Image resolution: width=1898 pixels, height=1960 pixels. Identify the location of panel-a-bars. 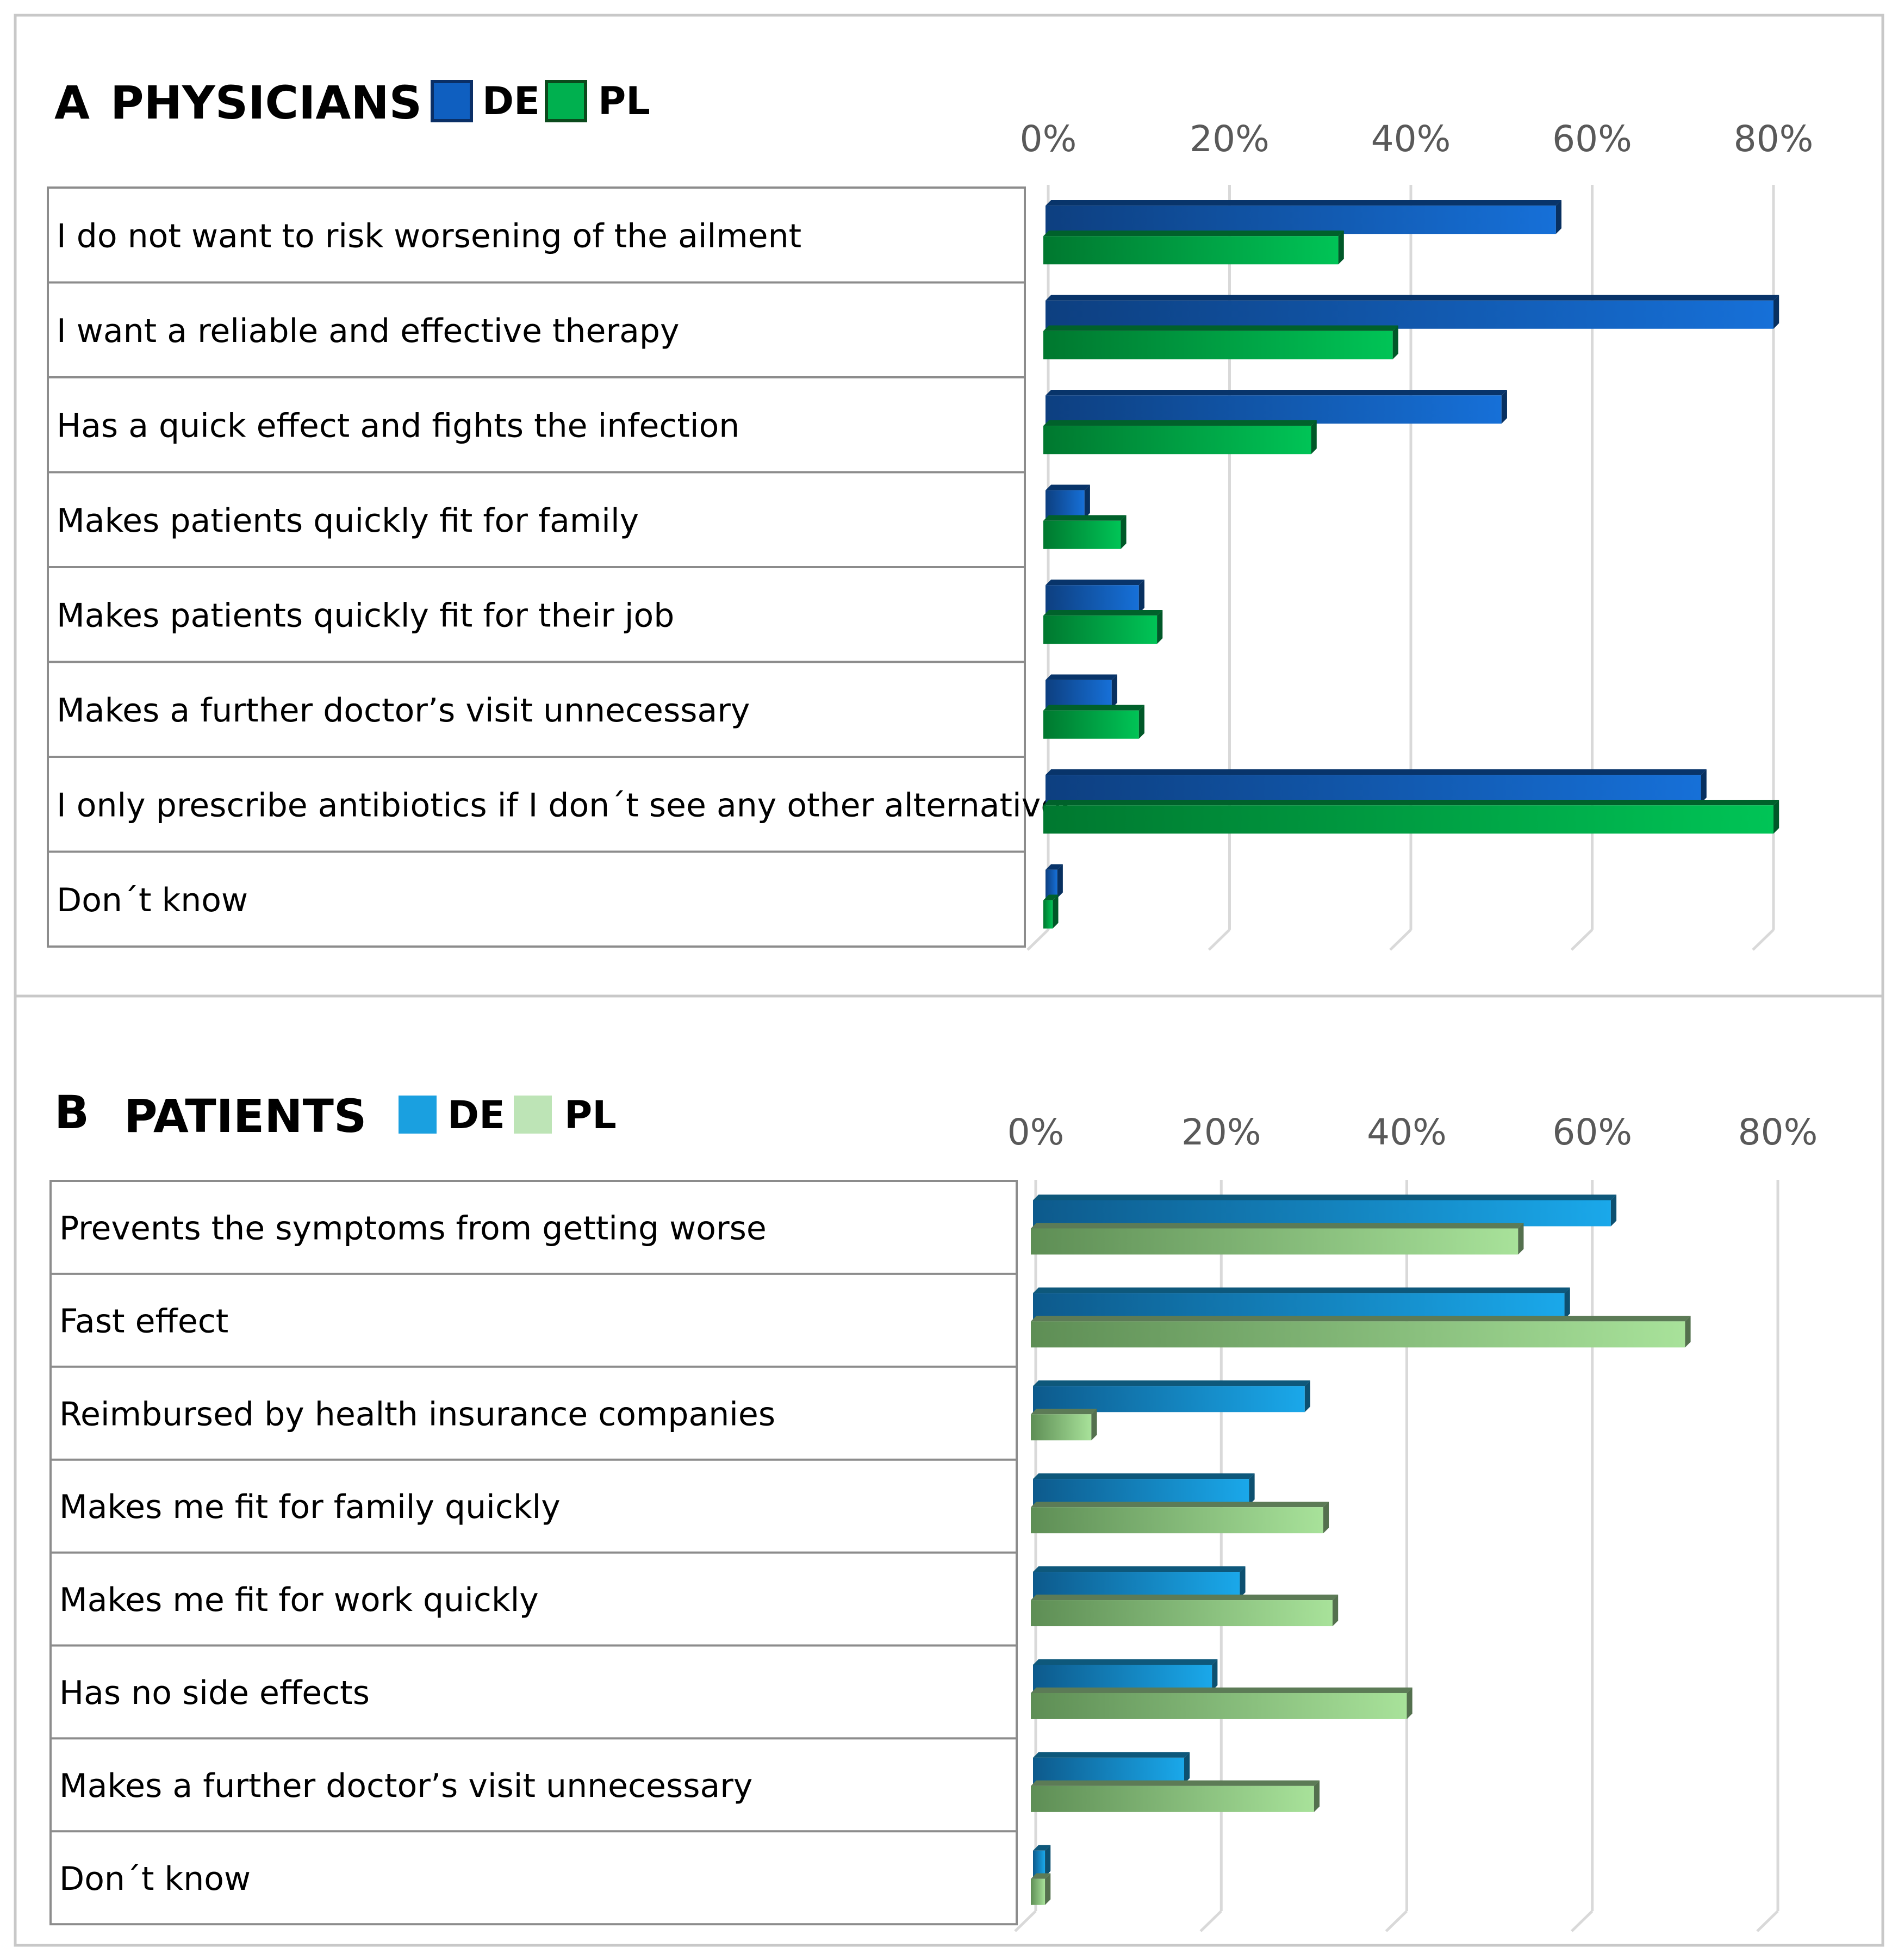
(1411, 564).